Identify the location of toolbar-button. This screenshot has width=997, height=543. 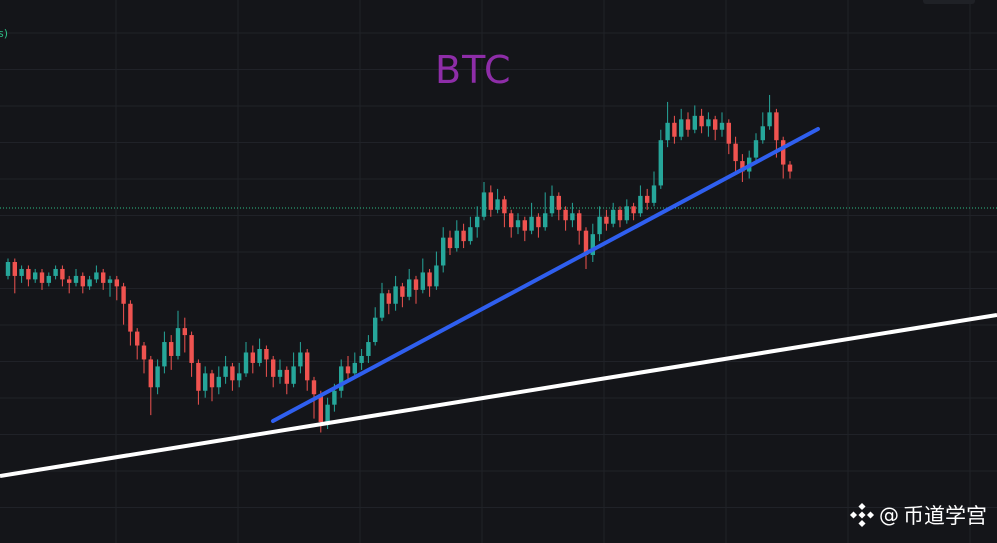
(949, 2).